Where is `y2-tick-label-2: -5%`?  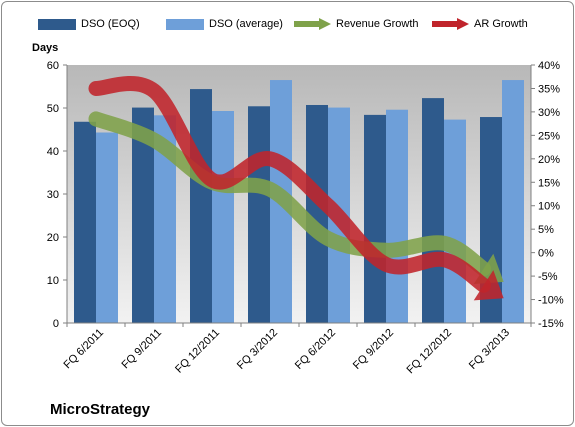
y2-tick-label-2: -5% is located at coordinates (548, 277).